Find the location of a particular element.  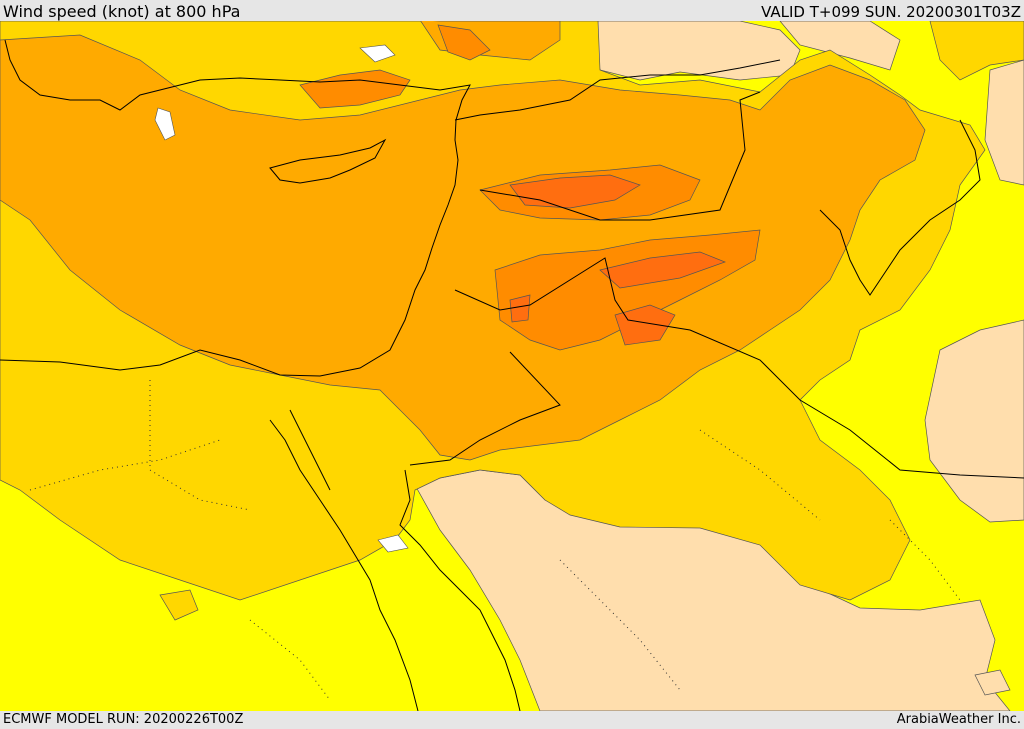

credit-label: ArabiaWeather Inc. is located at coordinates (958, 719).